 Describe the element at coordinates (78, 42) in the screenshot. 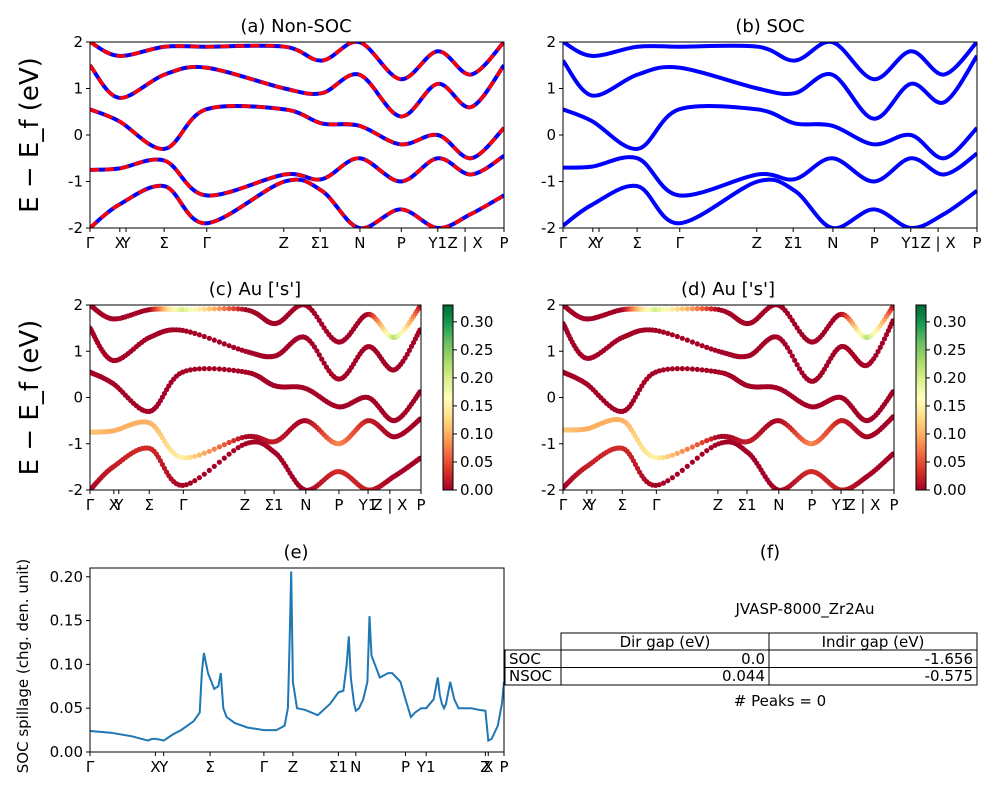

I see `y-tick-label: 2` at that location.